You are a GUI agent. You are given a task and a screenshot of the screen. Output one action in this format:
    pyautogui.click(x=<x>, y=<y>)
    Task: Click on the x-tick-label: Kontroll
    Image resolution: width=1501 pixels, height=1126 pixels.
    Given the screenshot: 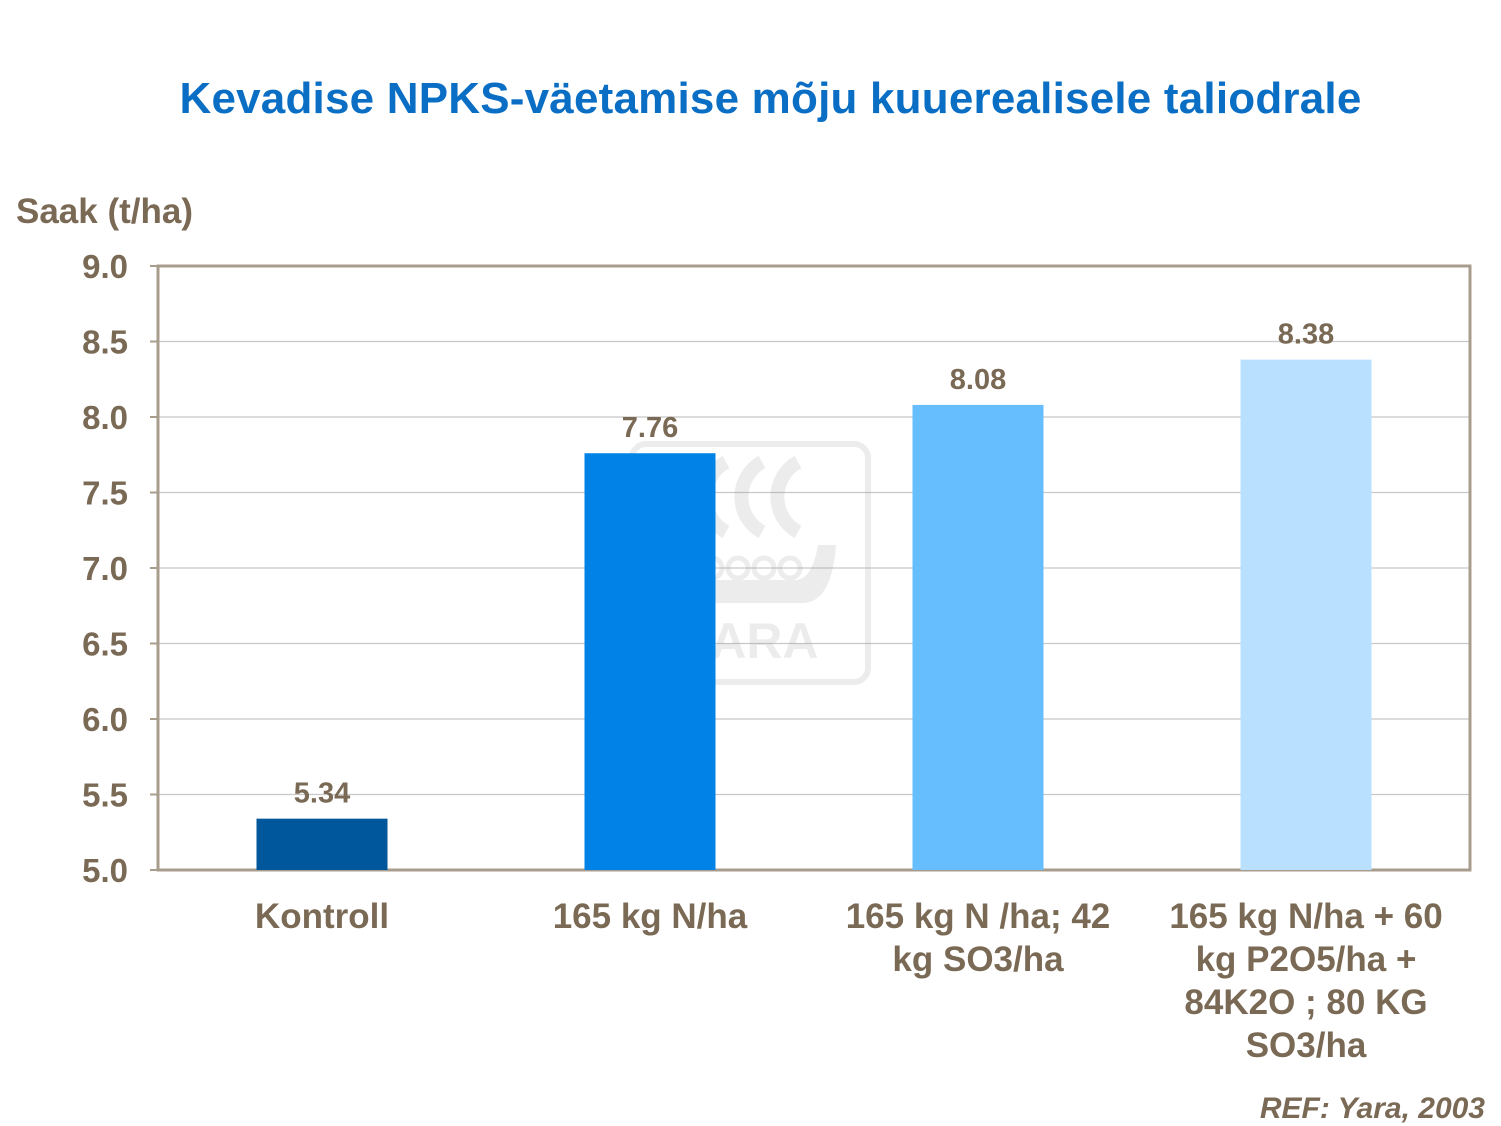 What is the action you would take?
    pyautogui.click(x=322, y=916)
    